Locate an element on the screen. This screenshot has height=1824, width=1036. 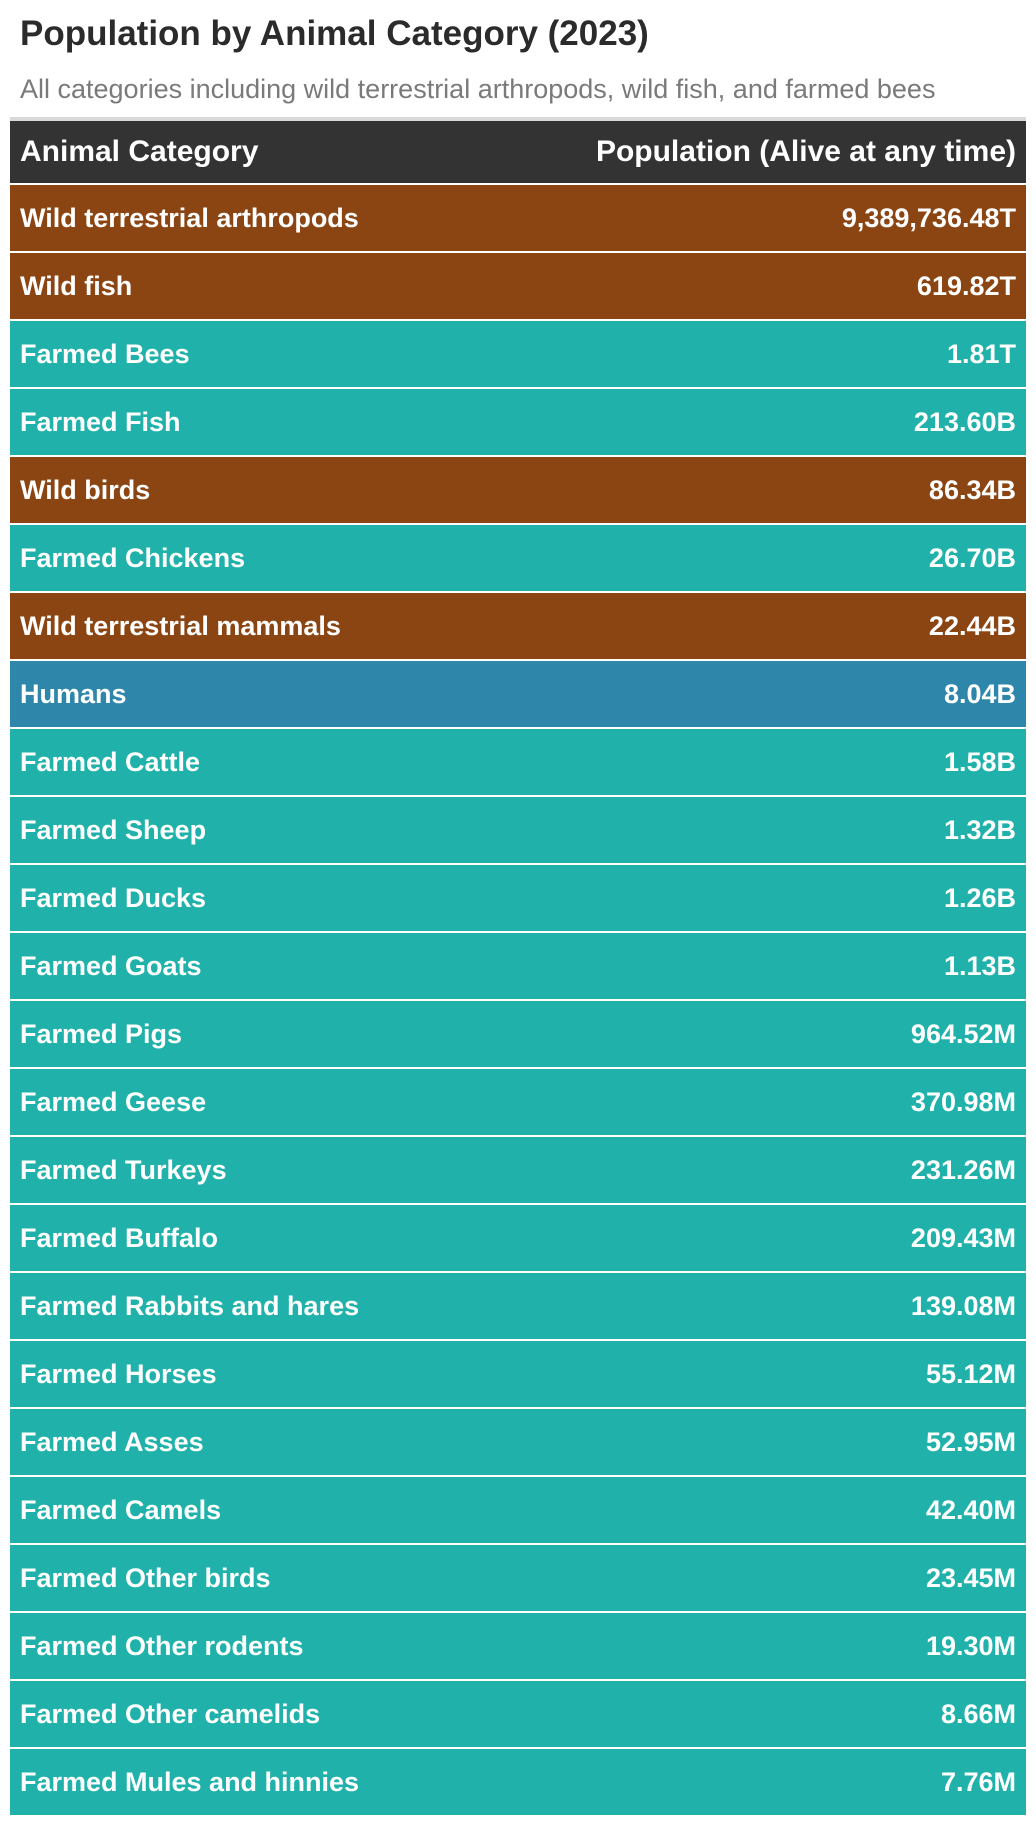
category-cell: Farmed Bees is located at coordinates (289, 353).